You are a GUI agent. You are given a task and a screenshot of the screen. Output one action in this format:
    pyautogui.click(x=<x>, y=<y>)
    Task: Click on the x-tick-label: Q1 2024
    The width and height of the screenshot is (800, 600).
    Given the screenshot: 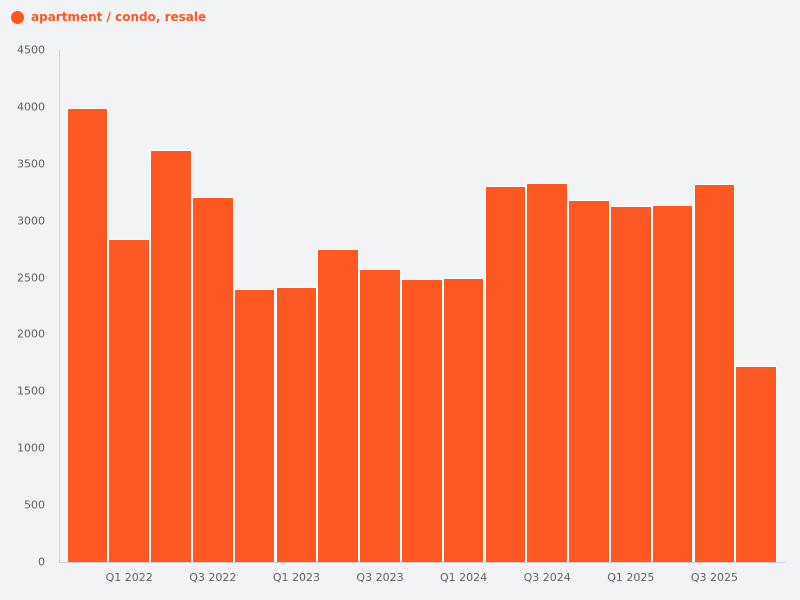 What is the action you would take?
    pyautogui.click(x=464, y=577)
    